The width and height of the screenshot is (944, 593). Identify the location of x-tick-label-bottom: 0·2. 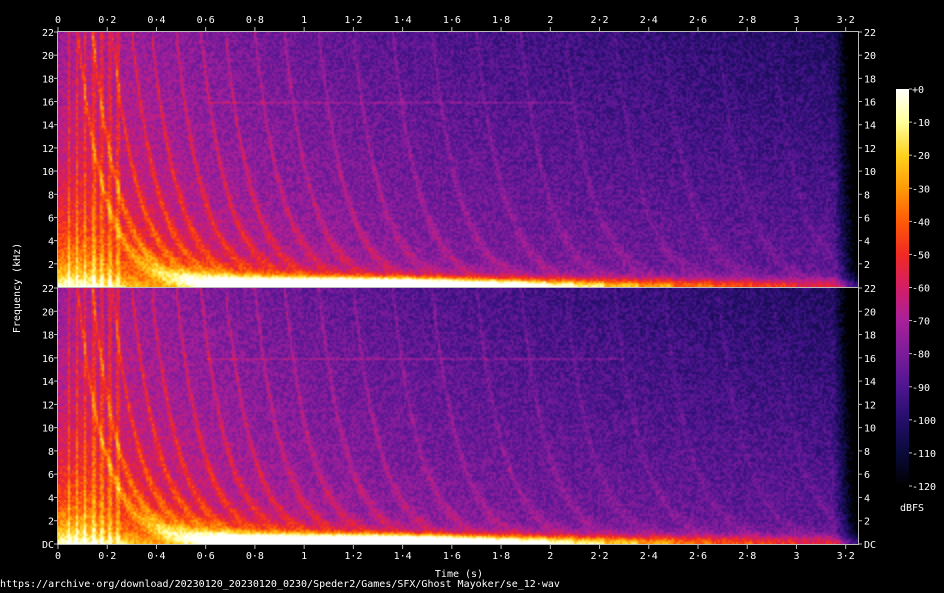
(107, 556).